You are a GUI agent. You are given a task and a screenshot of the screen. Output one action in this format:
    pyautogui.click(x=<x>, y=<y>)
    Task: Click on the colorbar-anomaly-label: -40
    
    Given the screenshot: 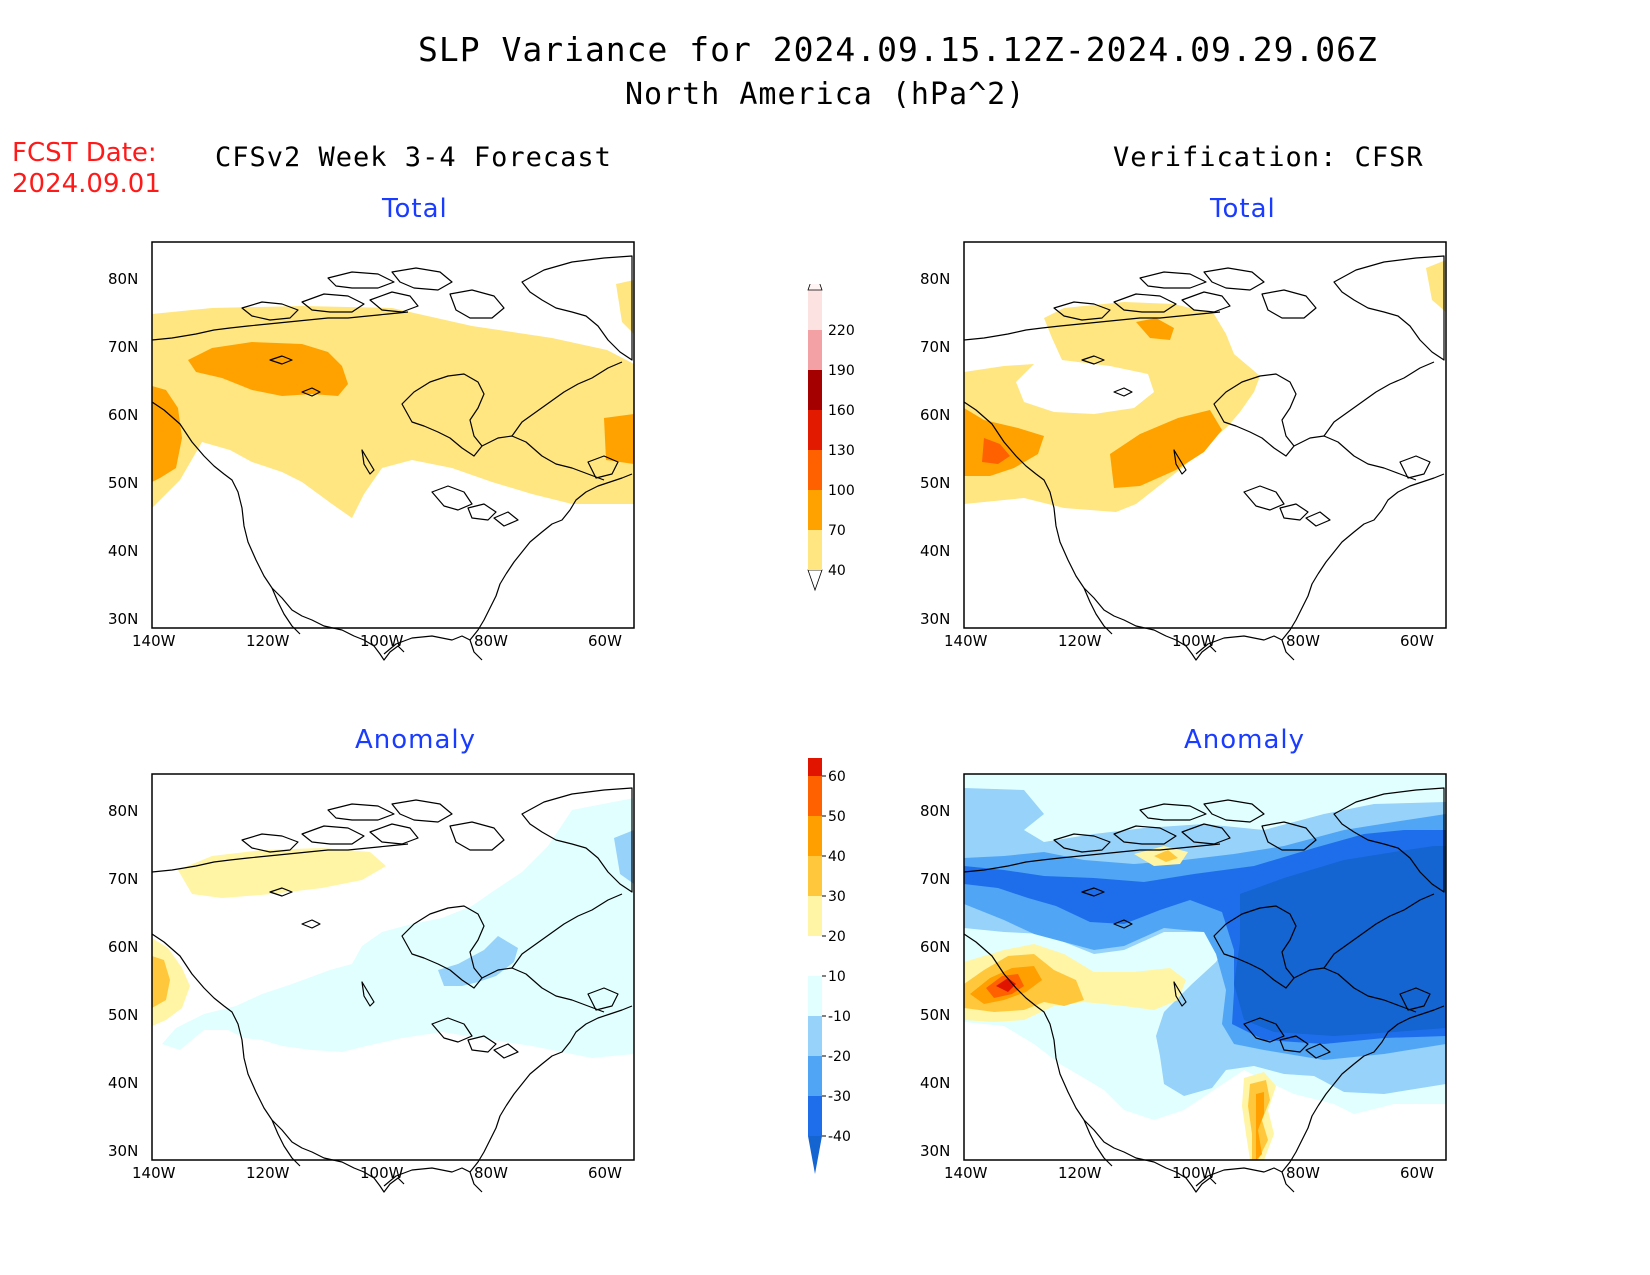 What is the action you would take?
    pyautogui.click(x=839, y=1137)
    